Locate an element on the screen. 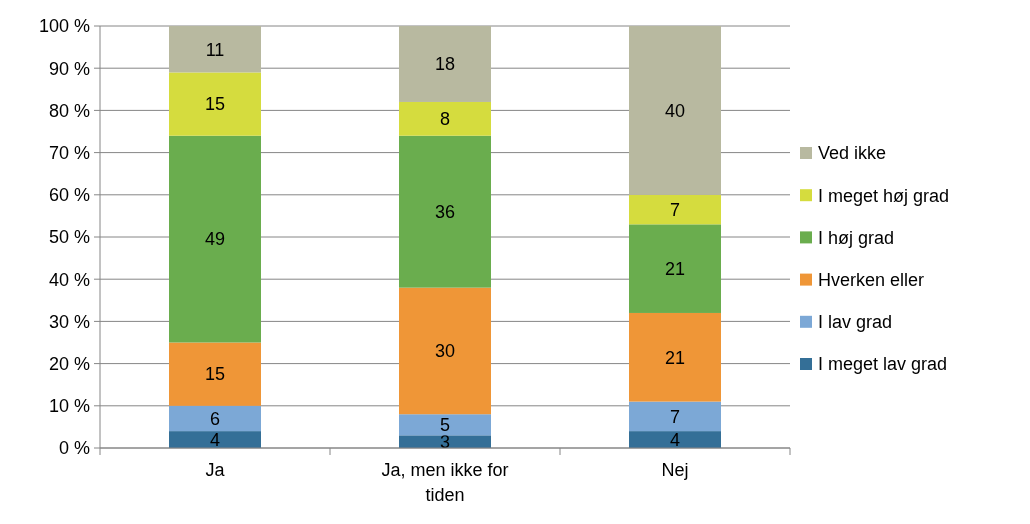  y-tick-label: 30 % is located at coordinates (69, 321).